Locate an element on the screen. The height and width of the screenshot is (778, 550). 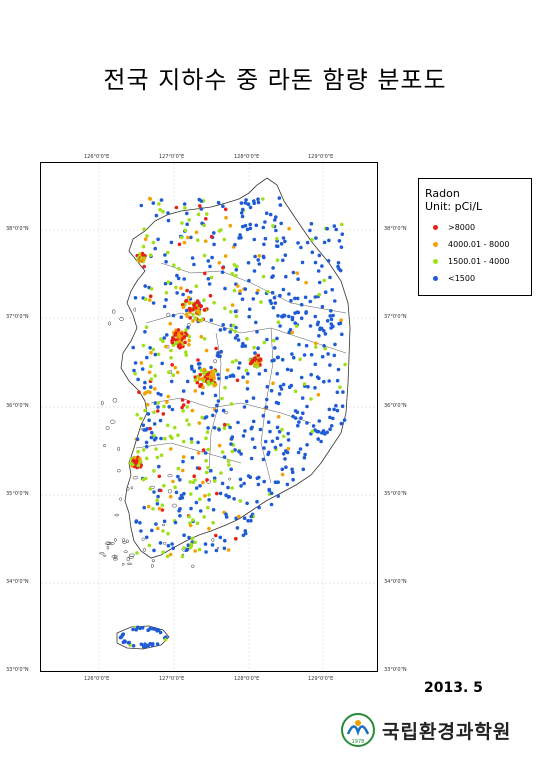
graticule-label: 35°0'0"N is located at coordinates (17, 494).